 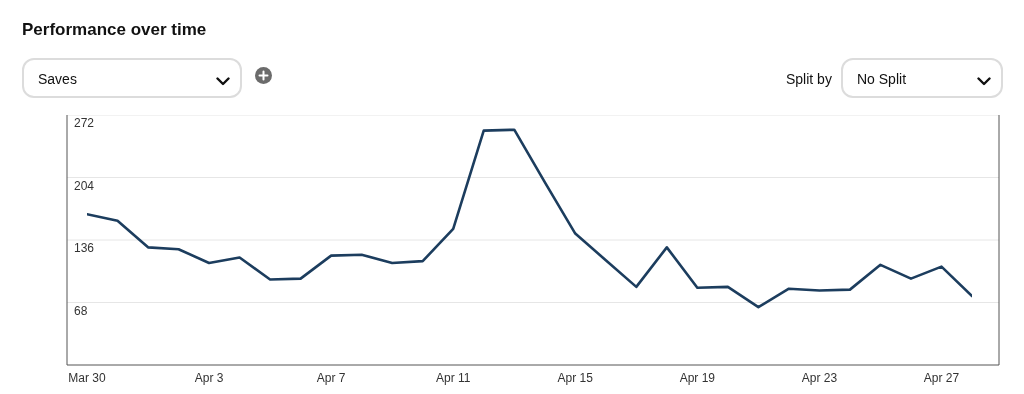 What do you see at coordinates (575, 377) in the screenshot?
I see `x-tick-label: Apr 15` at bounding box center [575, 377].